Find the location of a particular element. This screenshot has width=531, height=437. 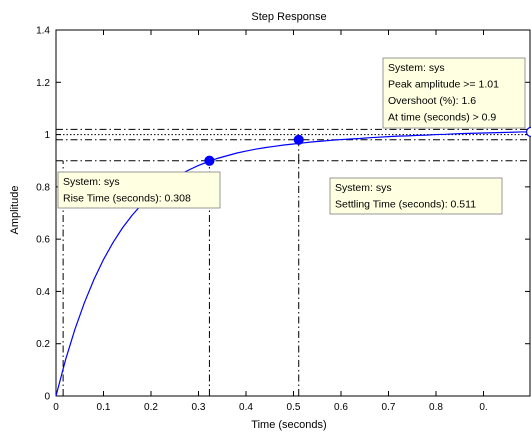

y-tick-label: 0.4 is located at coordinates (43, 292).